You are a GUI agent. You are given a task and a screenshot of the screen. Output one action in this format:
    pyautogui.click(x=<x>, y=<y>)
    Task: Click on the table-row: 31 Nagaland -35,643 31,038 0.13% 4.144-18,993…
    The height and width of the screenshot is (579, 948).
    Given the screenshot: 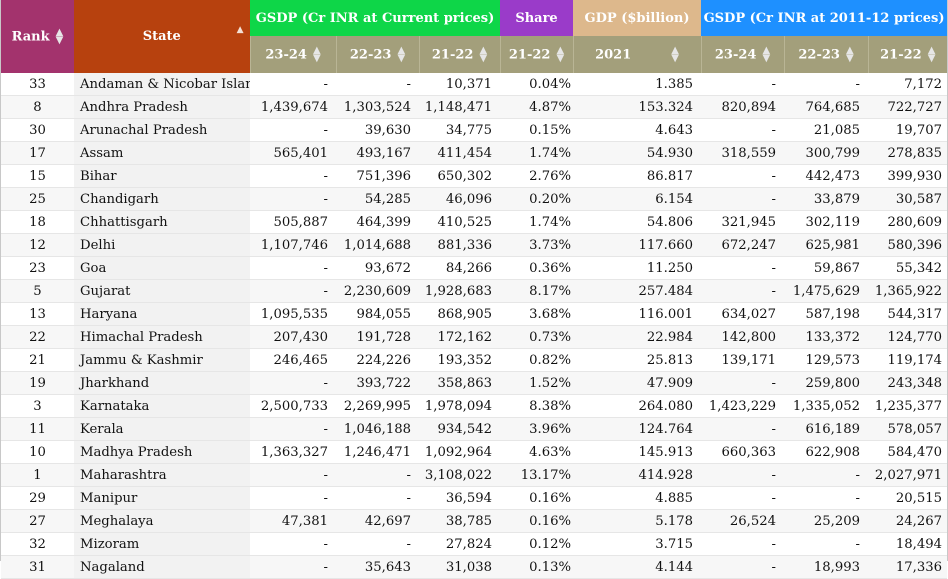 What is the action you would take?
    pyautogui.click(x=474, y=567)
    